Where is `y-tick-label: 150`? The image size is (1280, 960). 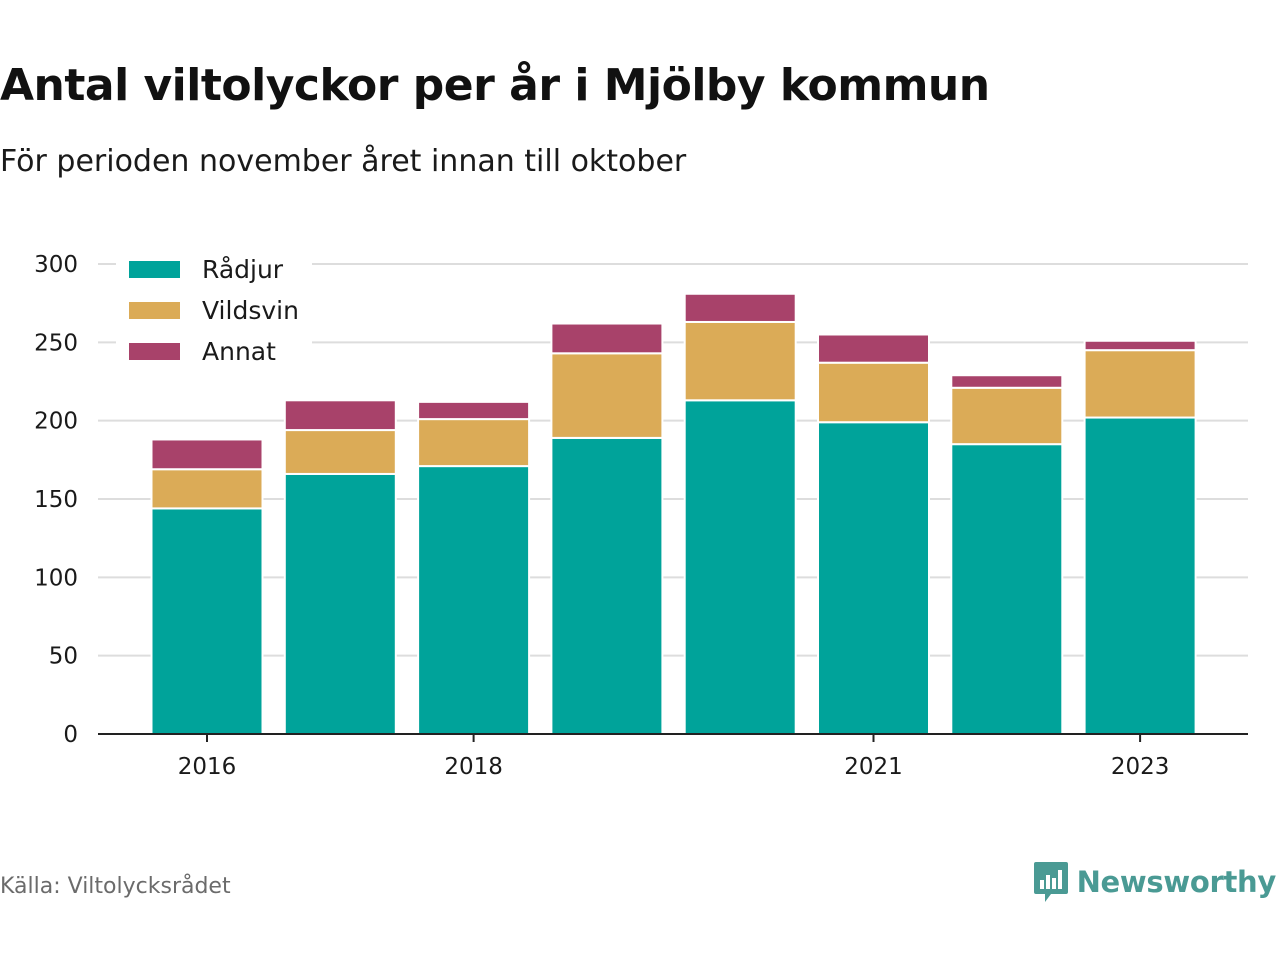 y-tick-label: 150 is located at coordinates (56, 500).